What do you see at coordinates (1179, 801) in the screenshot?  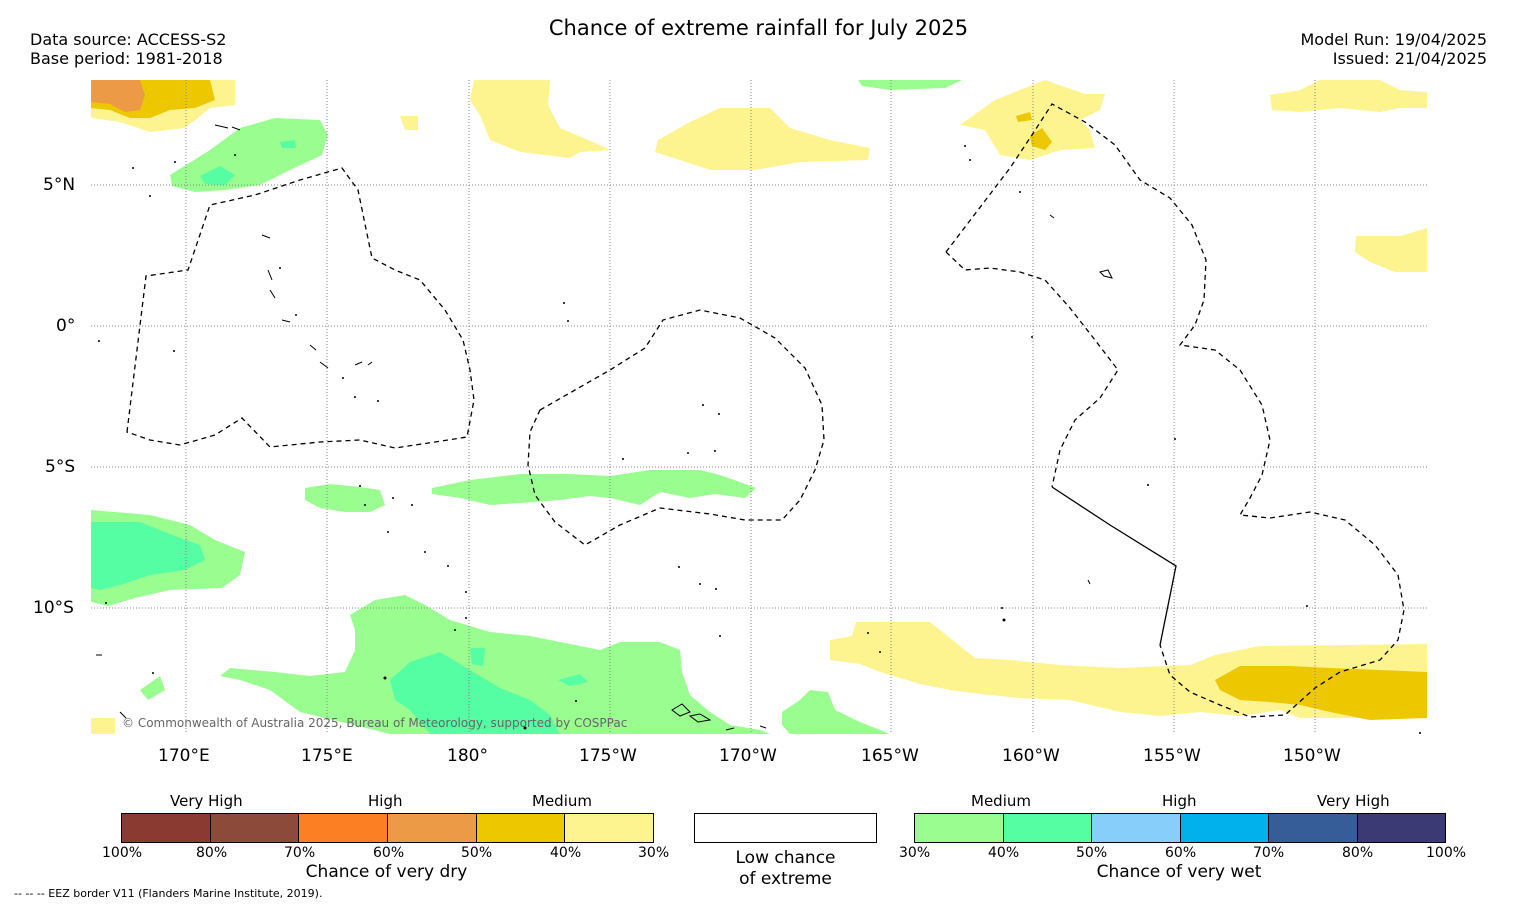 I see `wet-high-label: High` at bounding box center [1179, 801].